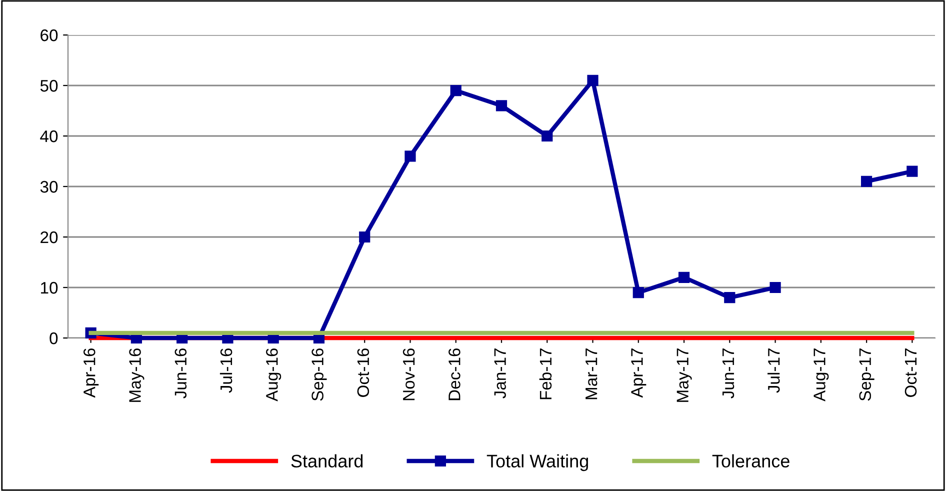  I want to click on x-tick-label: Oct-16, so click(363, 372).